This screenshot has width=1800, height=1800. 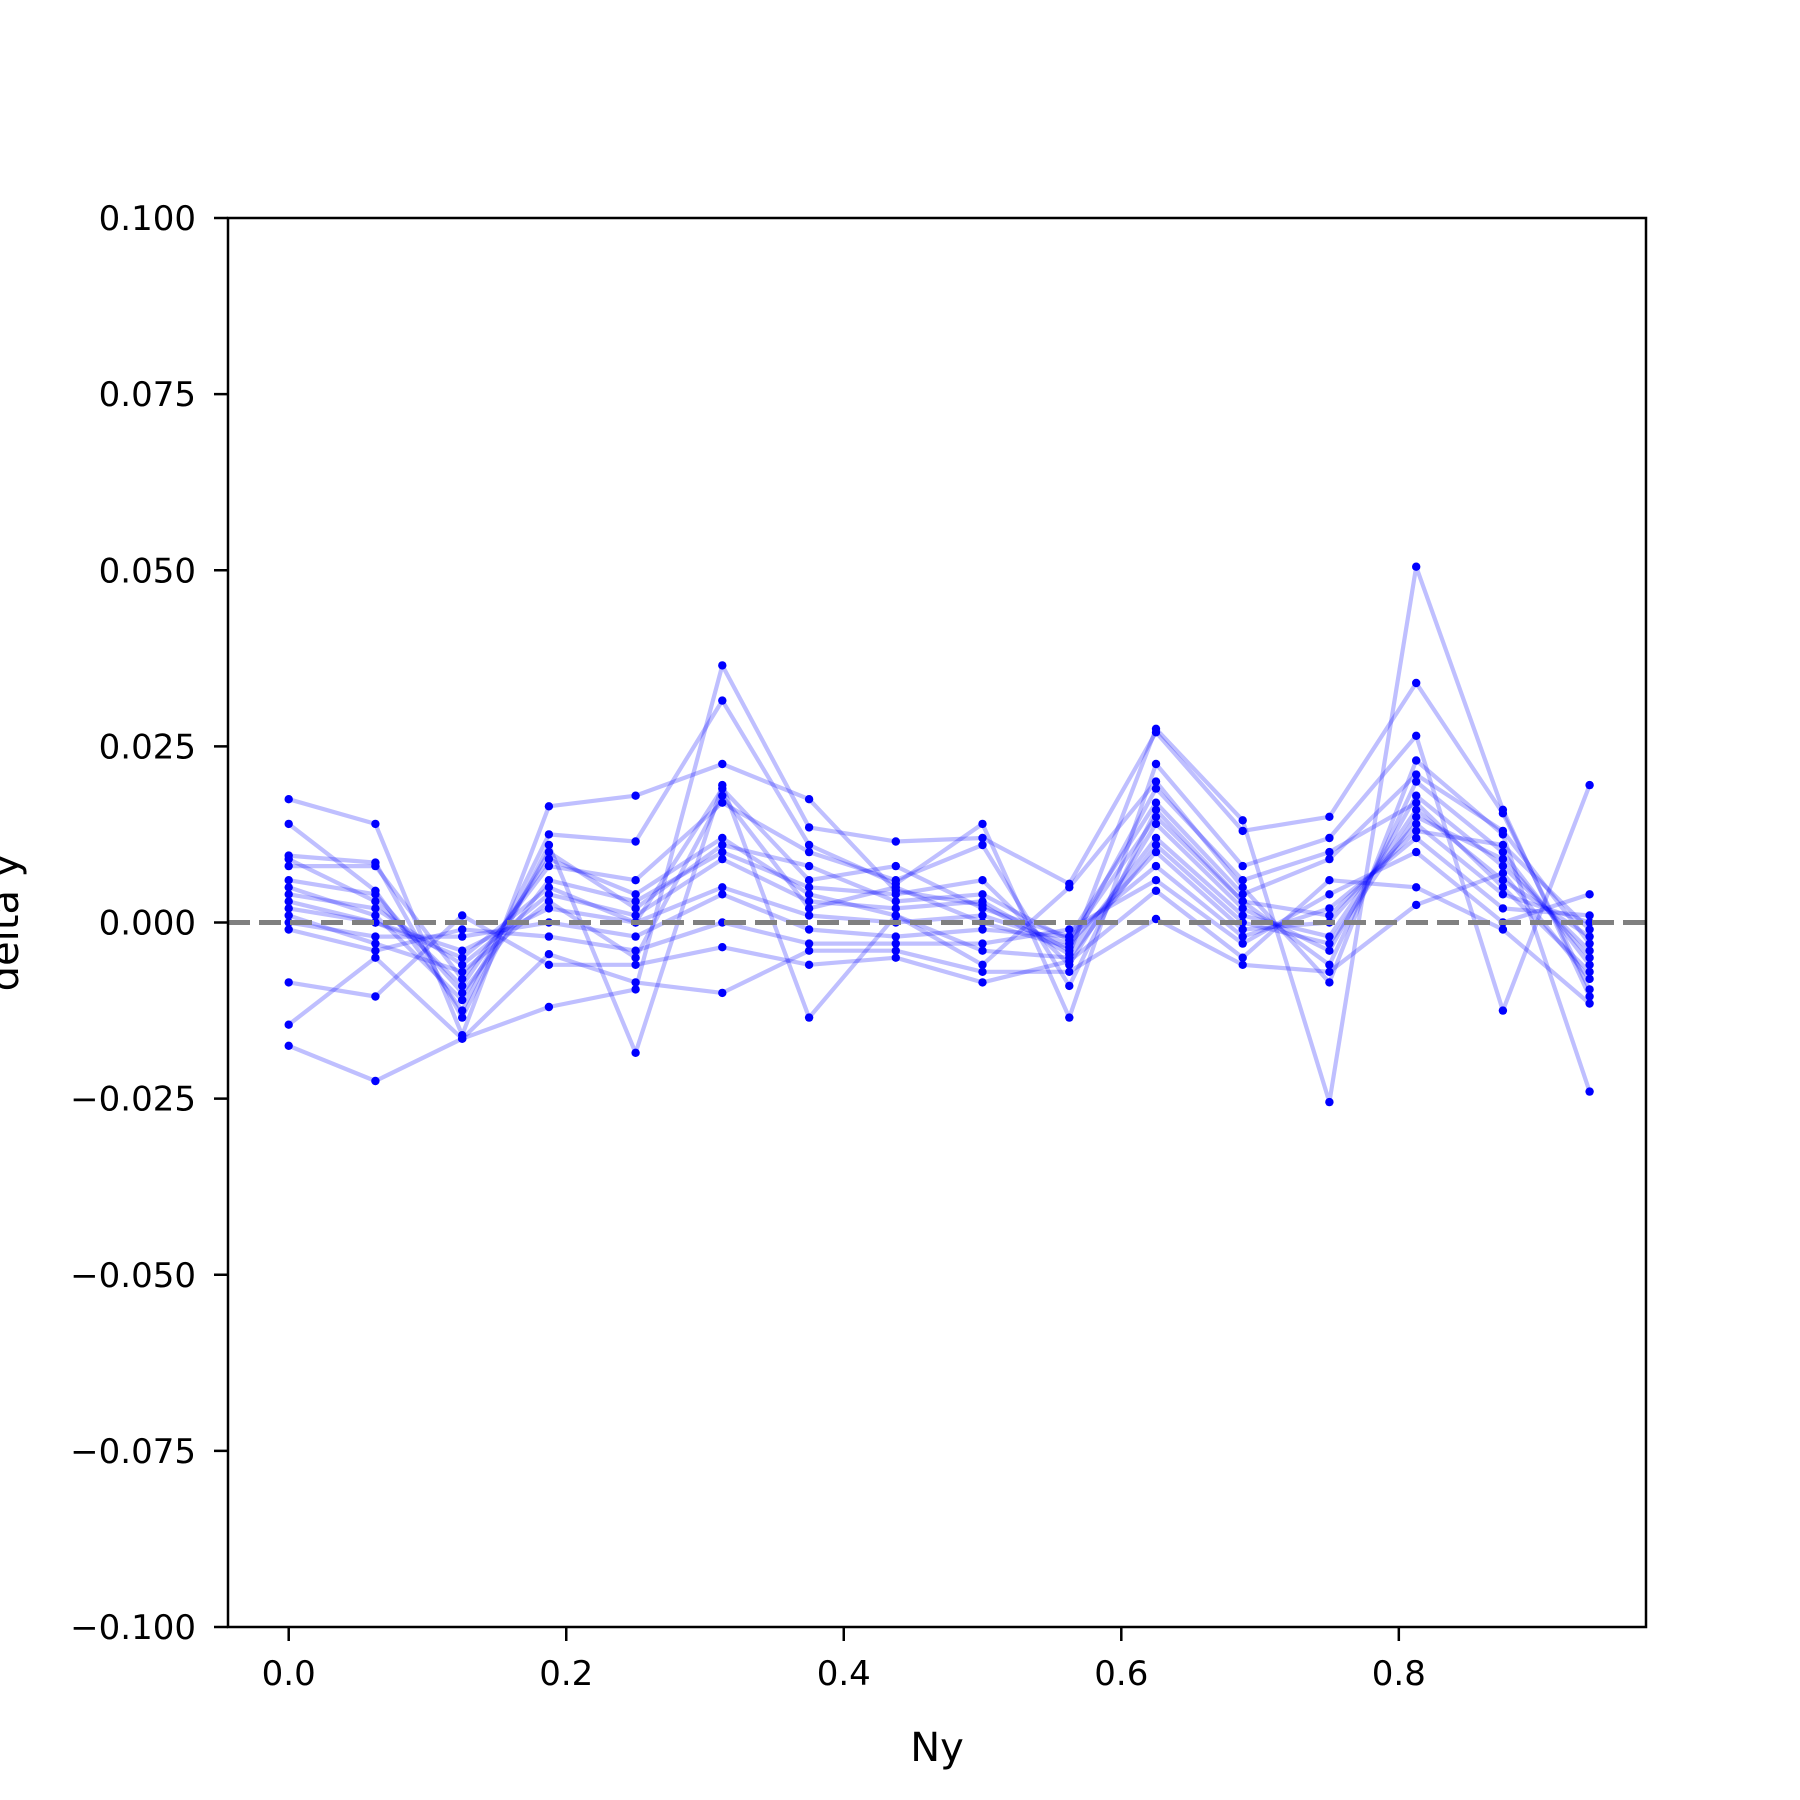 What do you see at coordinates (937, 1748) in the screenshot?
I see `x-axis-label: Ny` at bounding box center [937, 1748].